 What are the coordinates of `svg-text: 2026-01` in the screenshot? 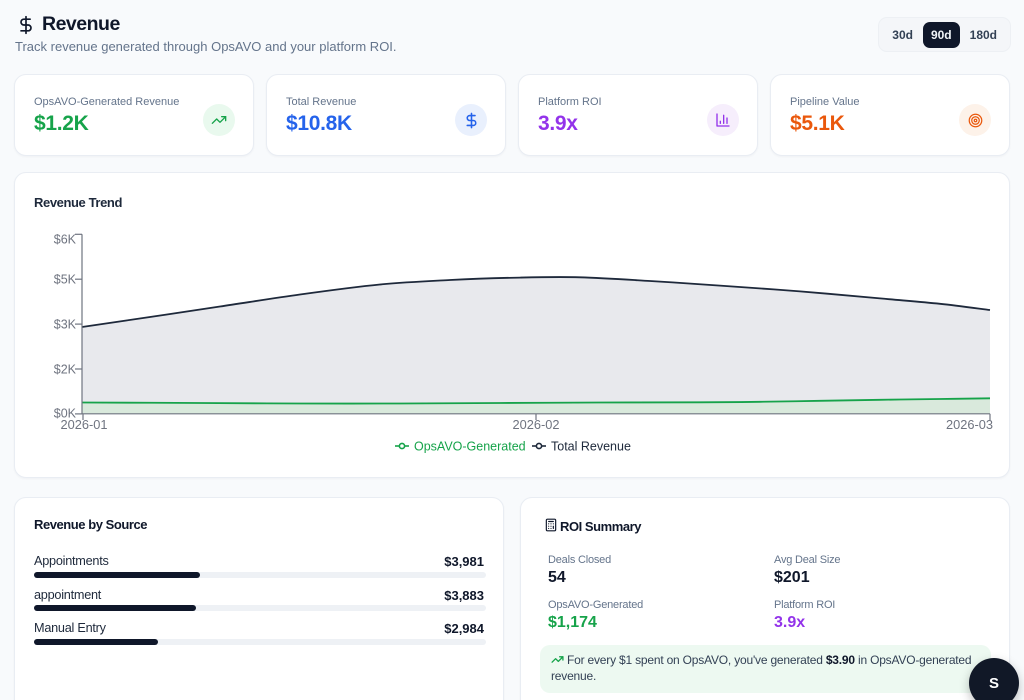 It's located at (84, 424).